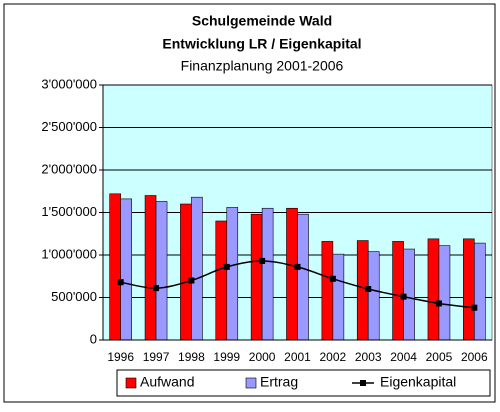 This screenshot has height=412, width=500. What do you see at coordinates (474, 357) in the screenshot?
I see `x-tick-label: 2006` at bounding box center [474, 357].